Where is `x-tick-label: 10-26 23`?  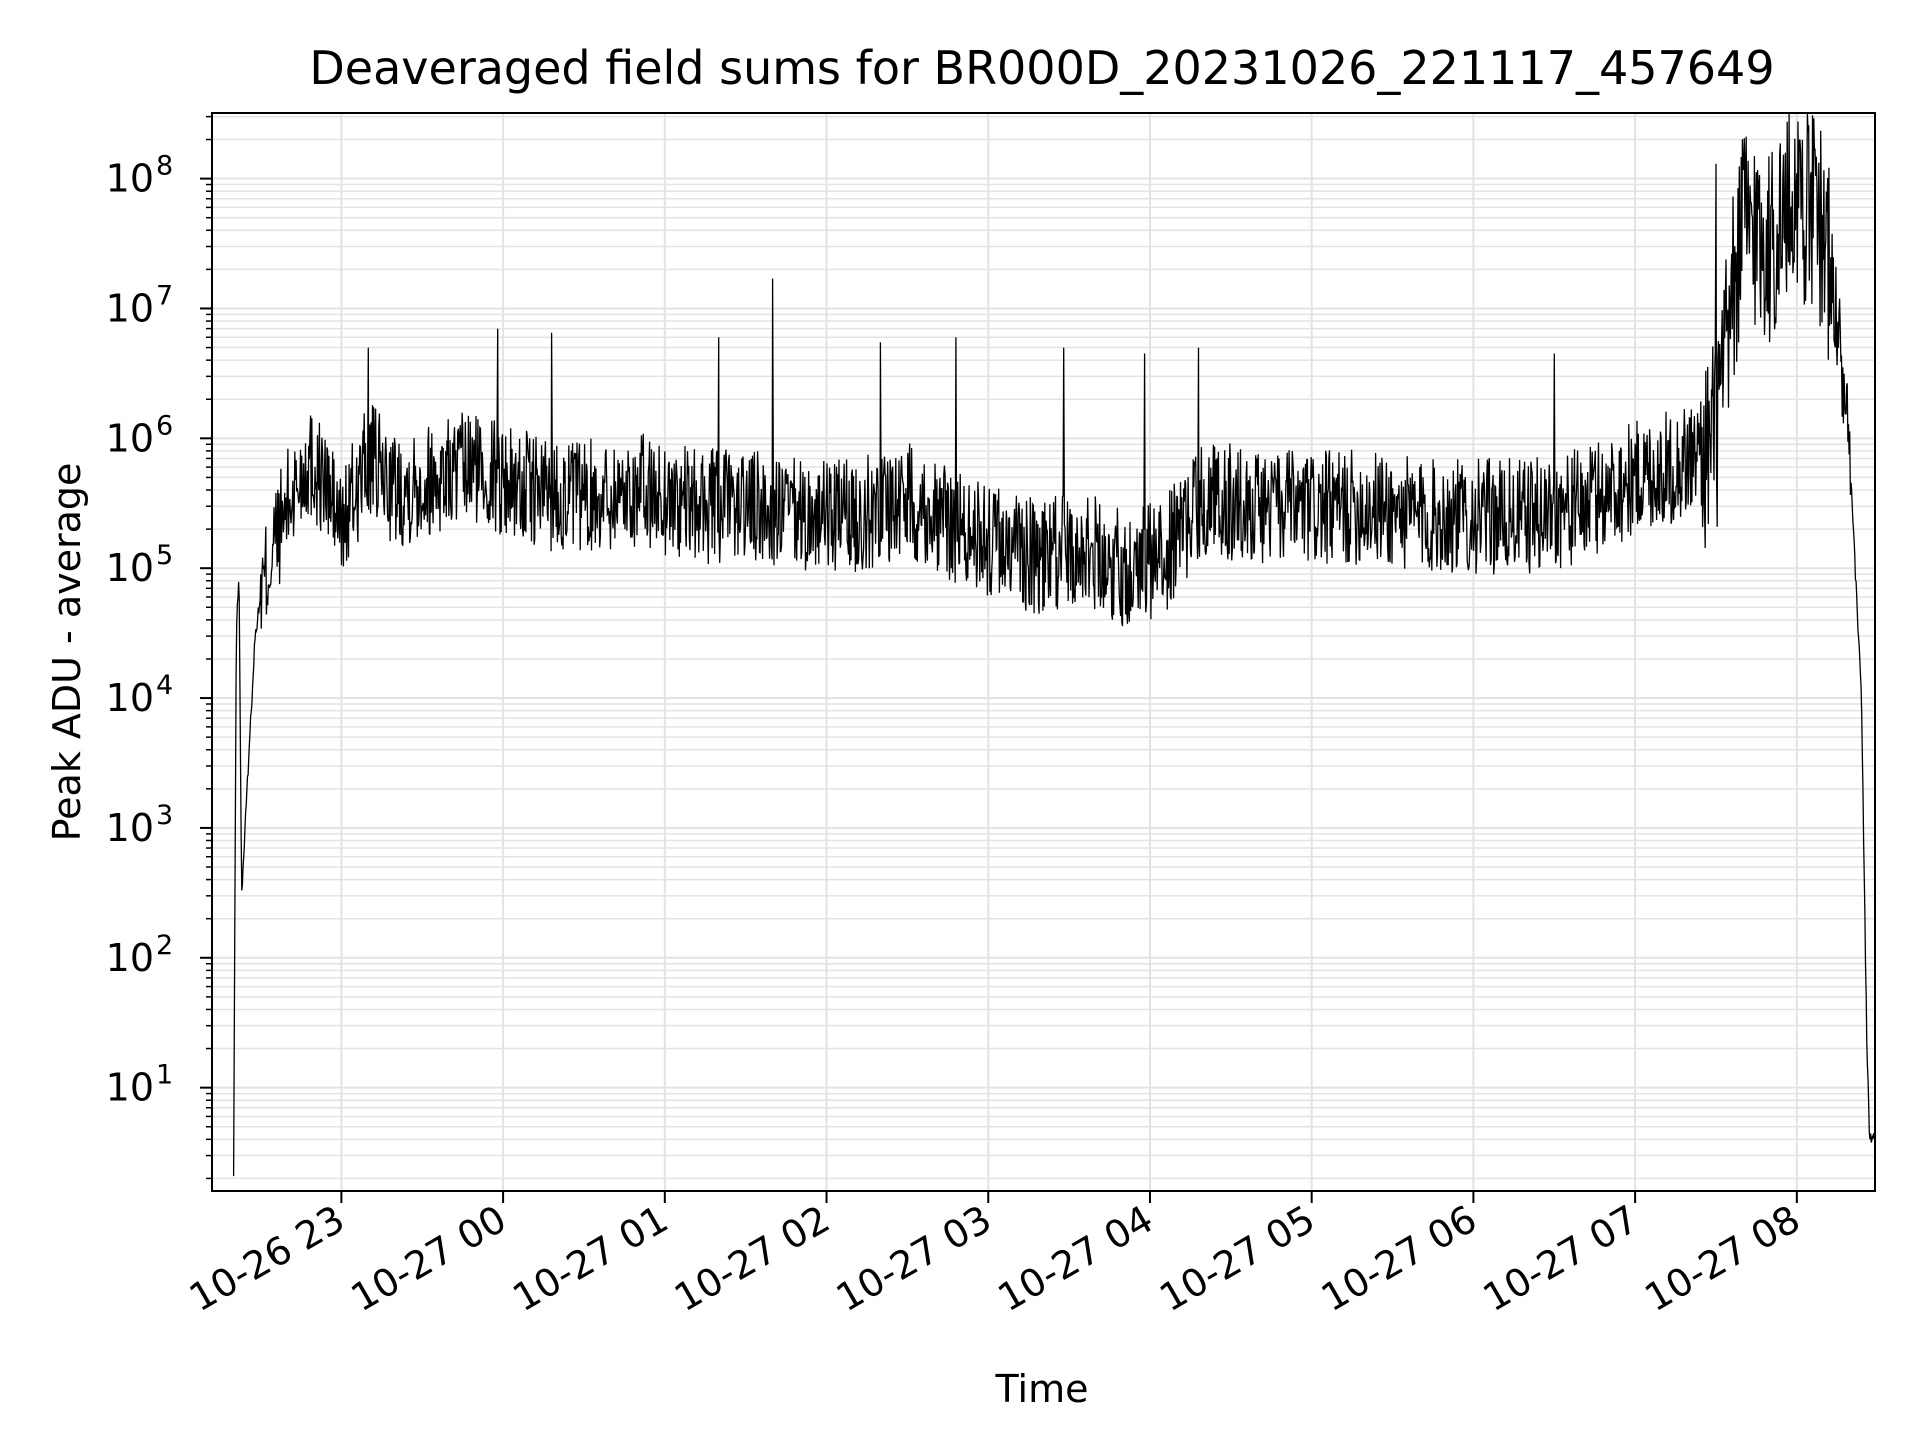 x-tick-label: 10-26 23 is located at coordinates (267, 1259).